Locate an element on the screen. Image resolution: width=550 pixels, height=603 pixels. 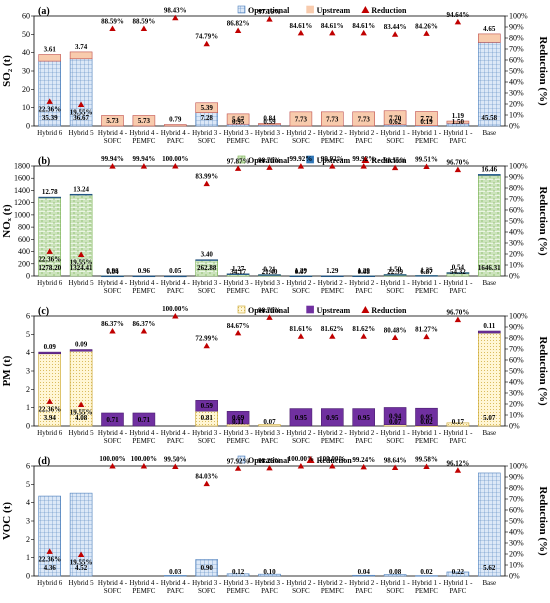
operational-value-label: 3.94 is located at coordinates (50, 418).